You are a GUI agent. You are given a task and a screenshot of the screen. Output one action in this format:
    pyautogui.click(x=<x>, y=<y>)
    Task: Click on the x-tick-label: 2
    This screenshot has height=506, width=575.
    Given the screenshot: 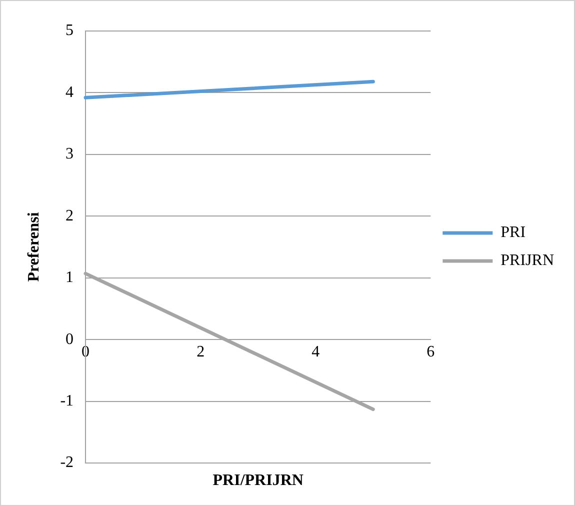 What is the action you would take?
    pyautogui.click(x=200, y=351)
    